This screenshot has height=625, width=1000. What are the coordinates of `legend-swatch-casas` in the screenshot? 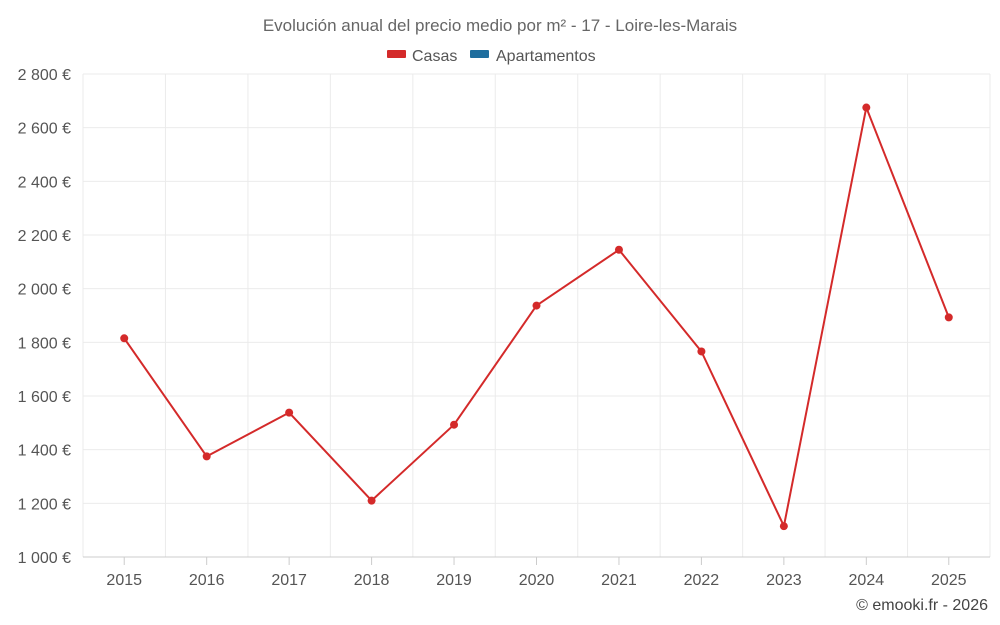 It's located at (396, 54).